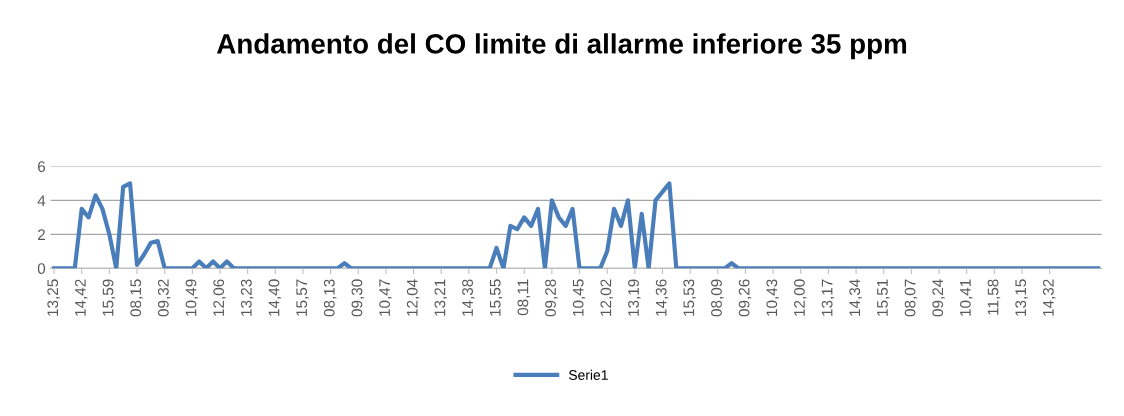 The image size is (1124, 416). What do you see at coordinates (81, 297) in the screenshot?
I see `x-tick-label: 14,42` at bounding box center [81, 297].